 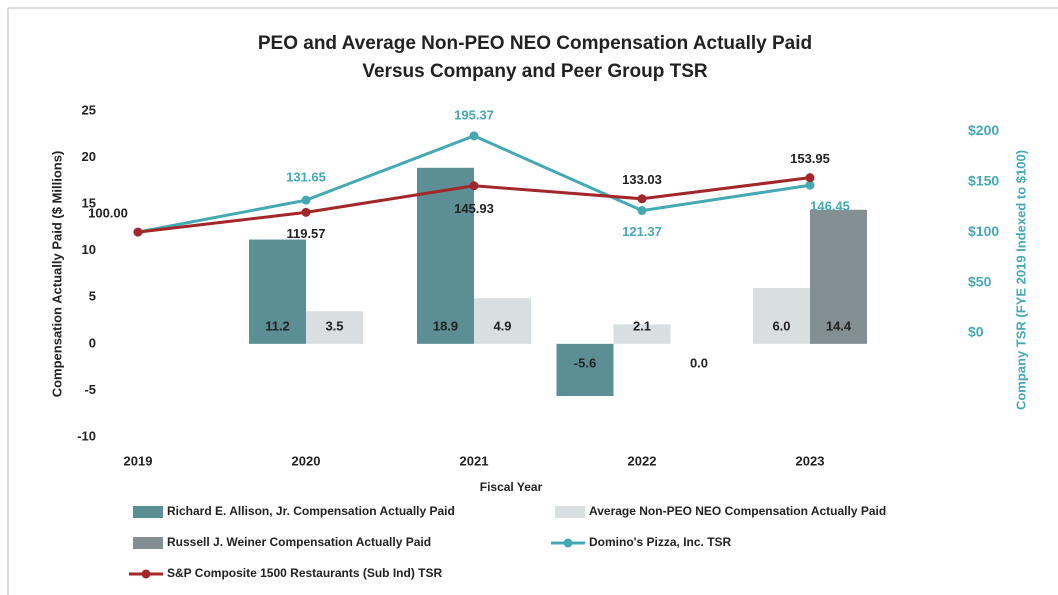 I want to click on chart-title: Versus Company and Peer Group TSR, so click(x=535, y=71).